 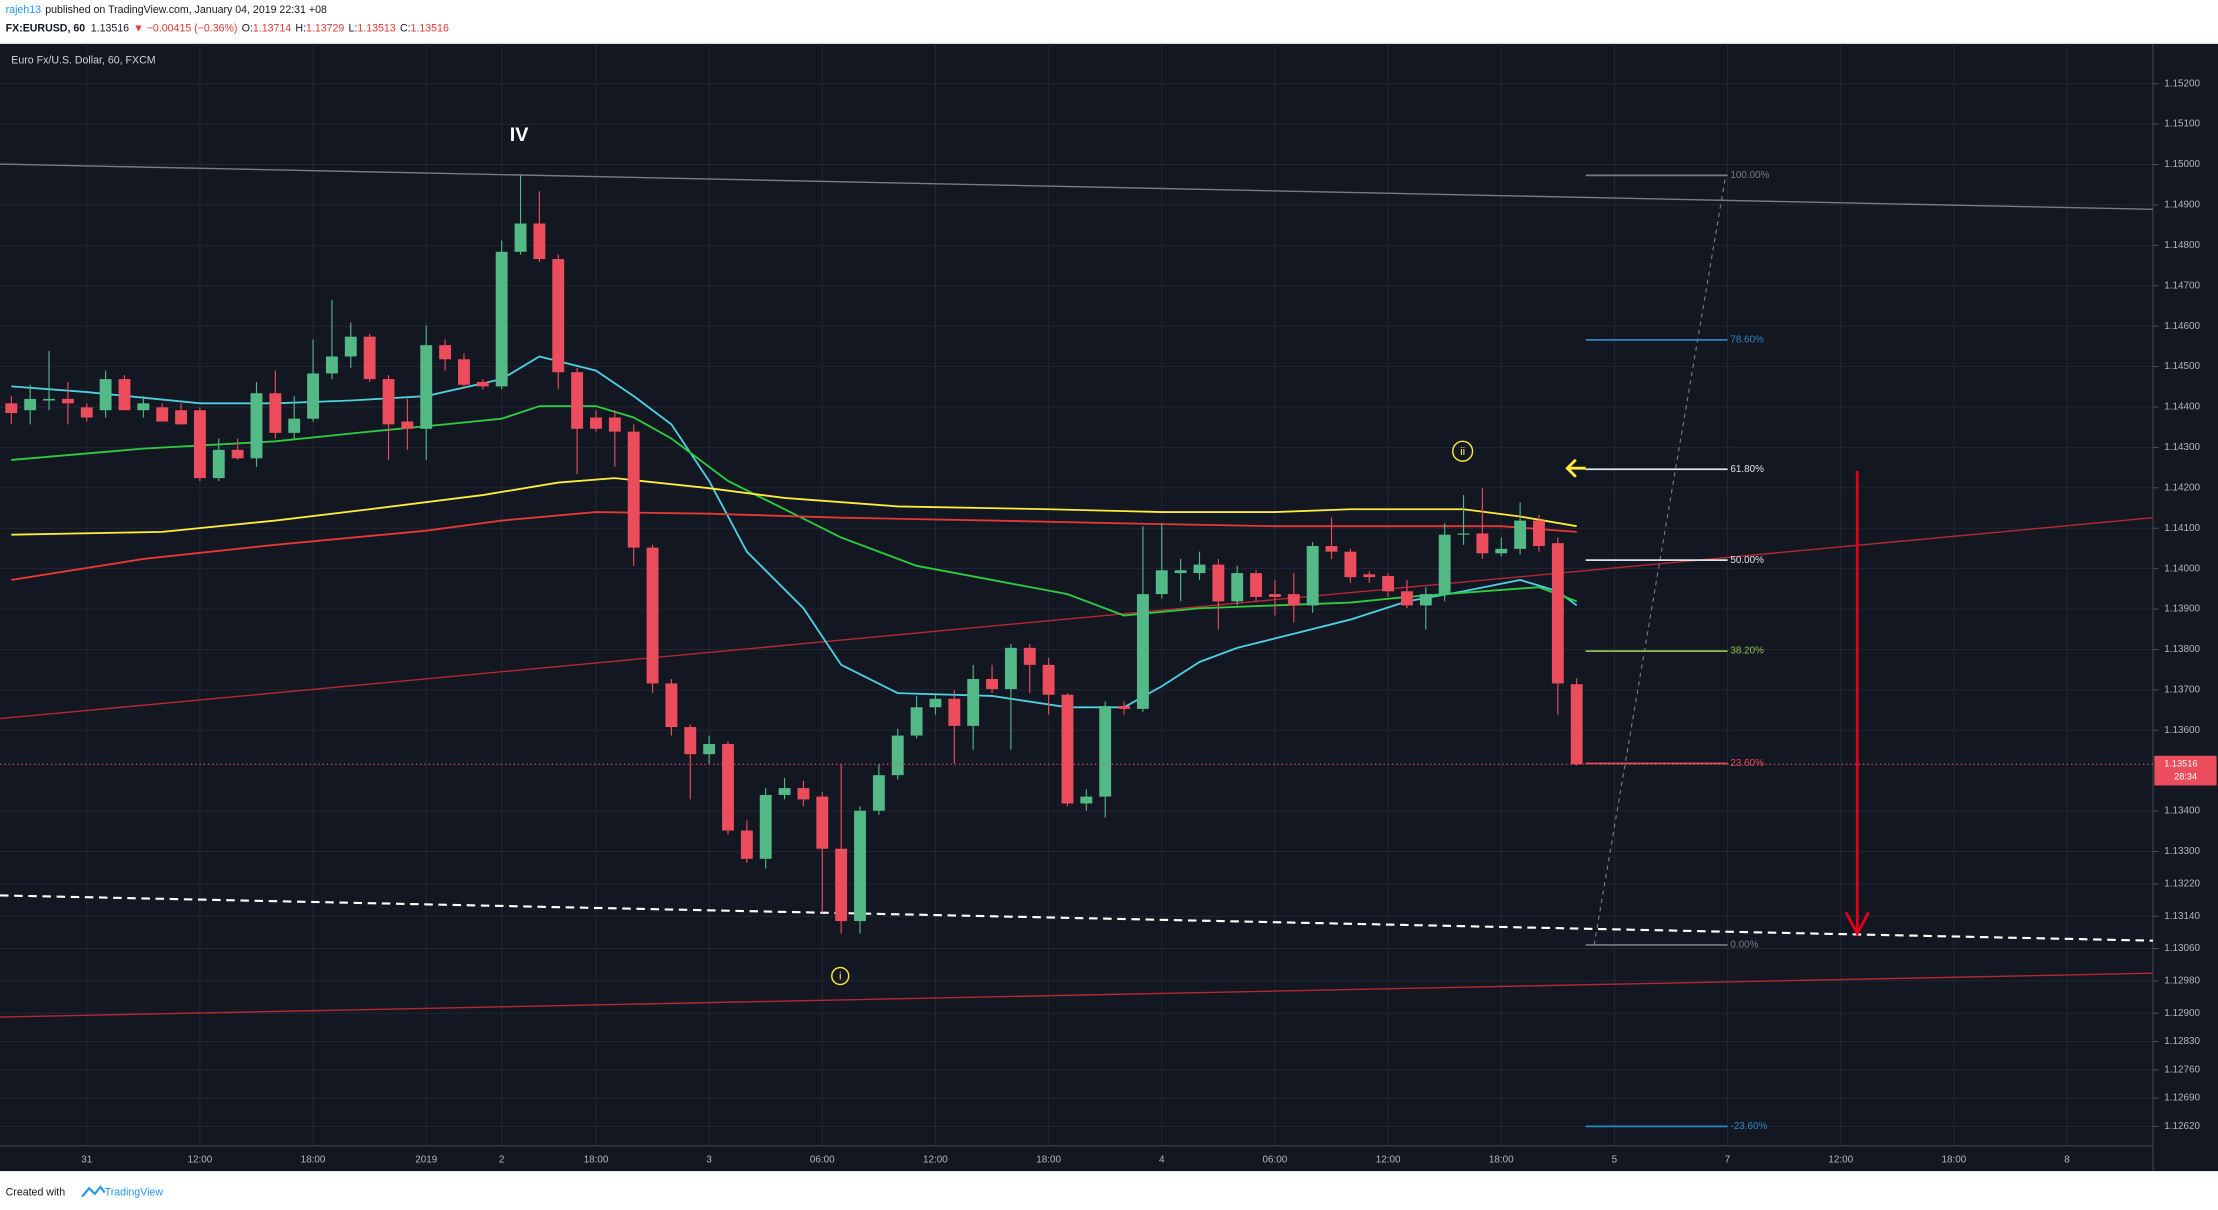 I want to click on y-tick-label: 1.14700, so click(x=2182, y=285).